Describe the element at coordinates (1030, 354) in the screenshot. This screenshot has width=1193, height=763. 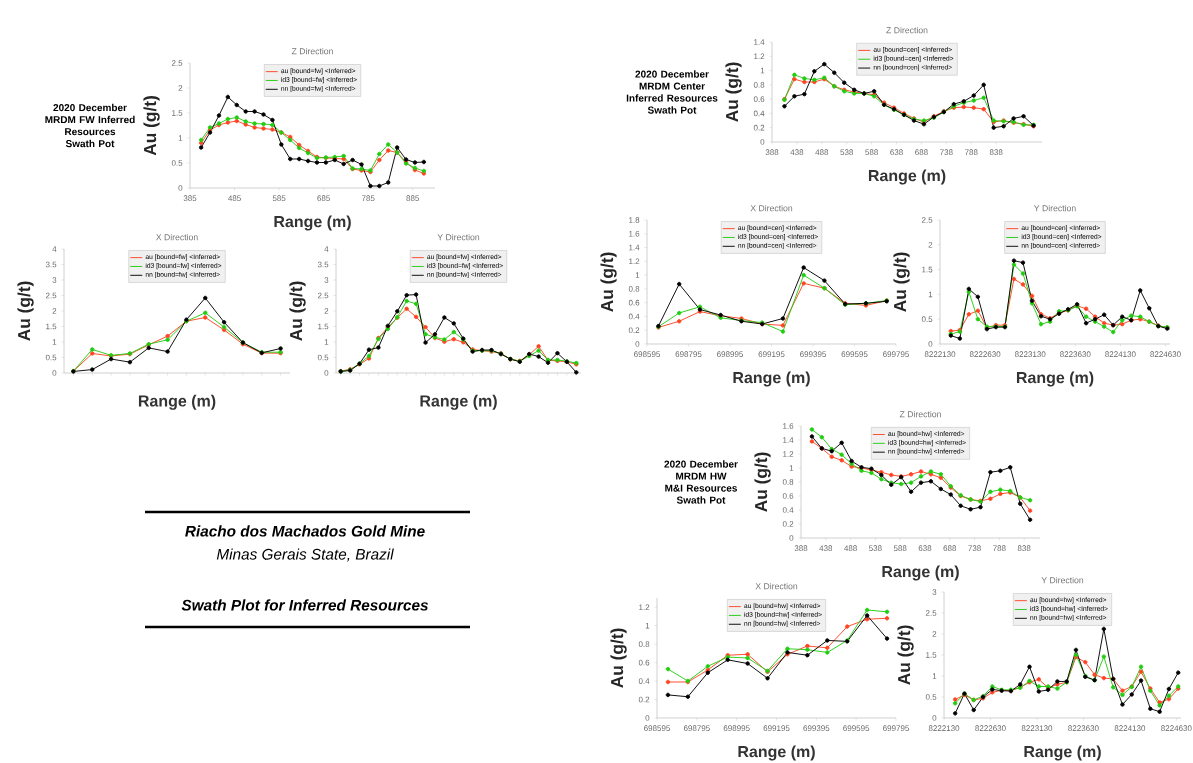
I see `x-tick-label: 8223130` at that location.